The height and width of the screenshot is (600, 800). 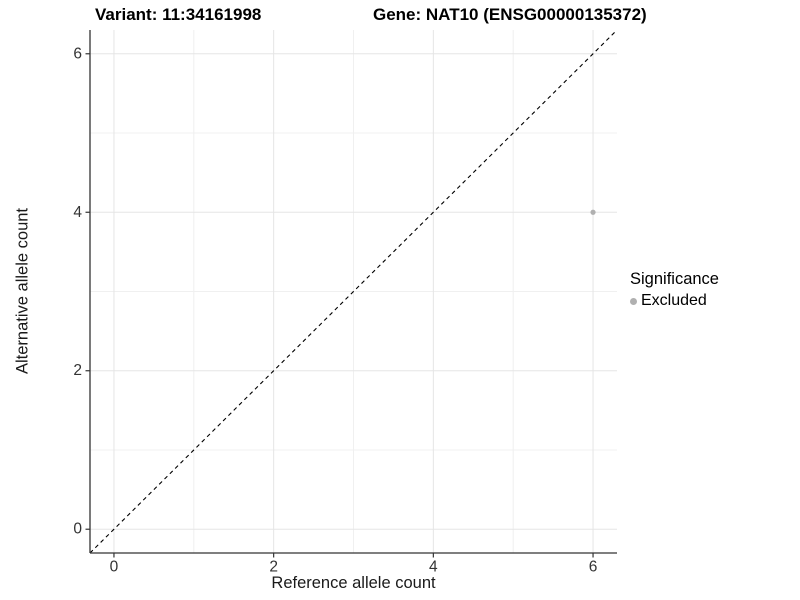 What do you see at coordinates (593, 566) in the screenshot?
I see `x-tick-label: 6` at bounding box center [593, 566].